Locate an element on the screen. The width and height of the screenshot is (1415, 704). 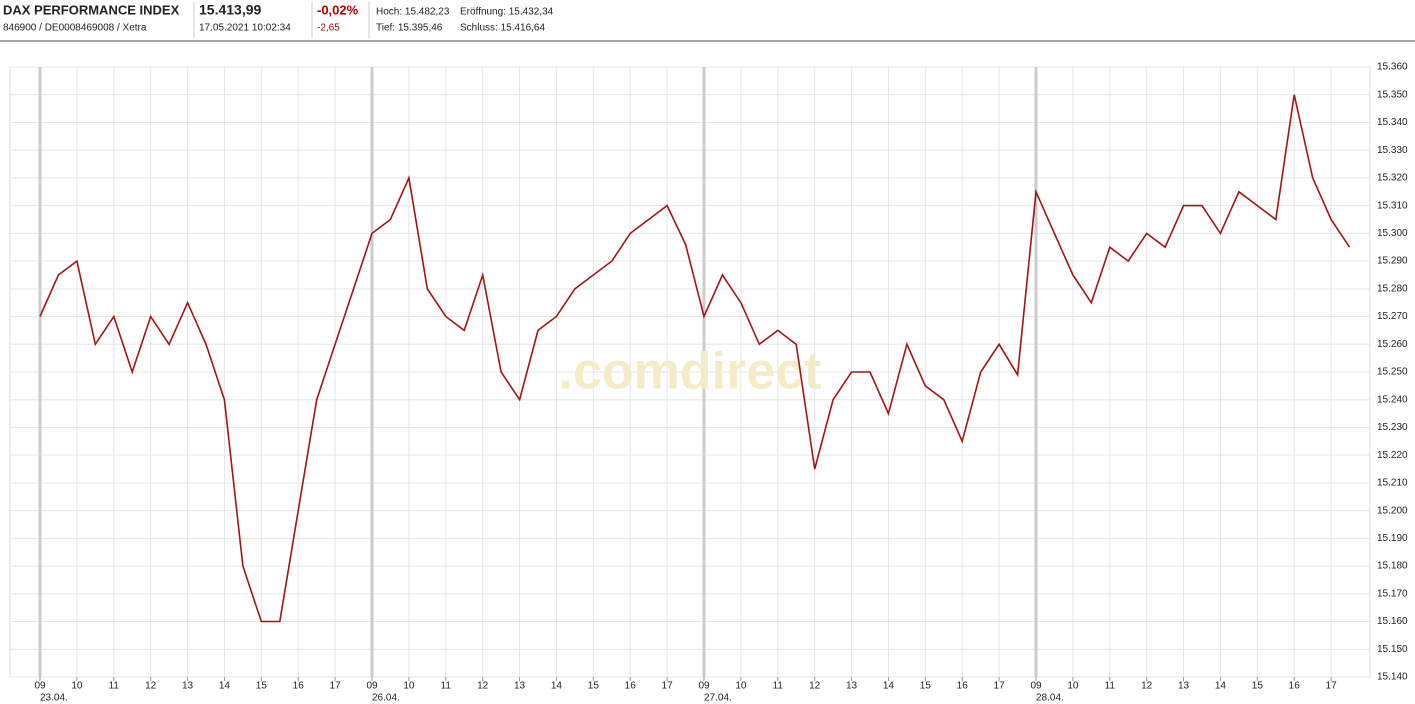
y-tick-label: 15.200 is located at coordinates (1392, 510).